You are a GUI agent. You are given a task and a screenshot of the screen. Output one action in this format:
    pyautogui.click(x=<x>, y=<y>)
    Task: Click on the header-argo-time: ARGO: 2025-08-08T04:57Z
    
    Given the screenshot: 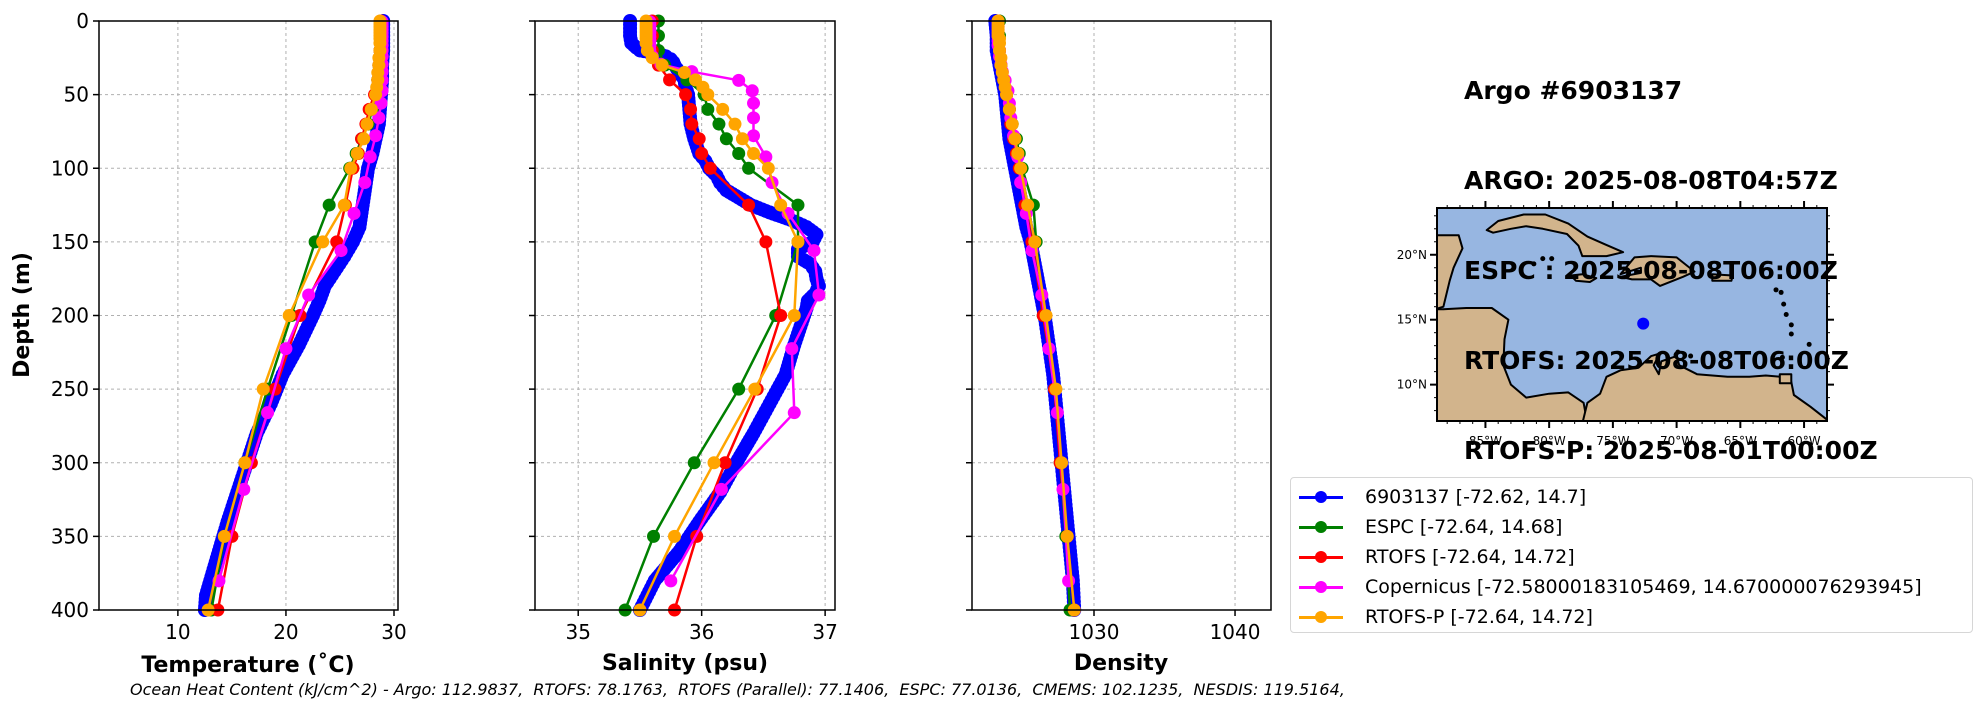 What is the action you would take?
    pyautogui.click(x=1651, y=180)
    